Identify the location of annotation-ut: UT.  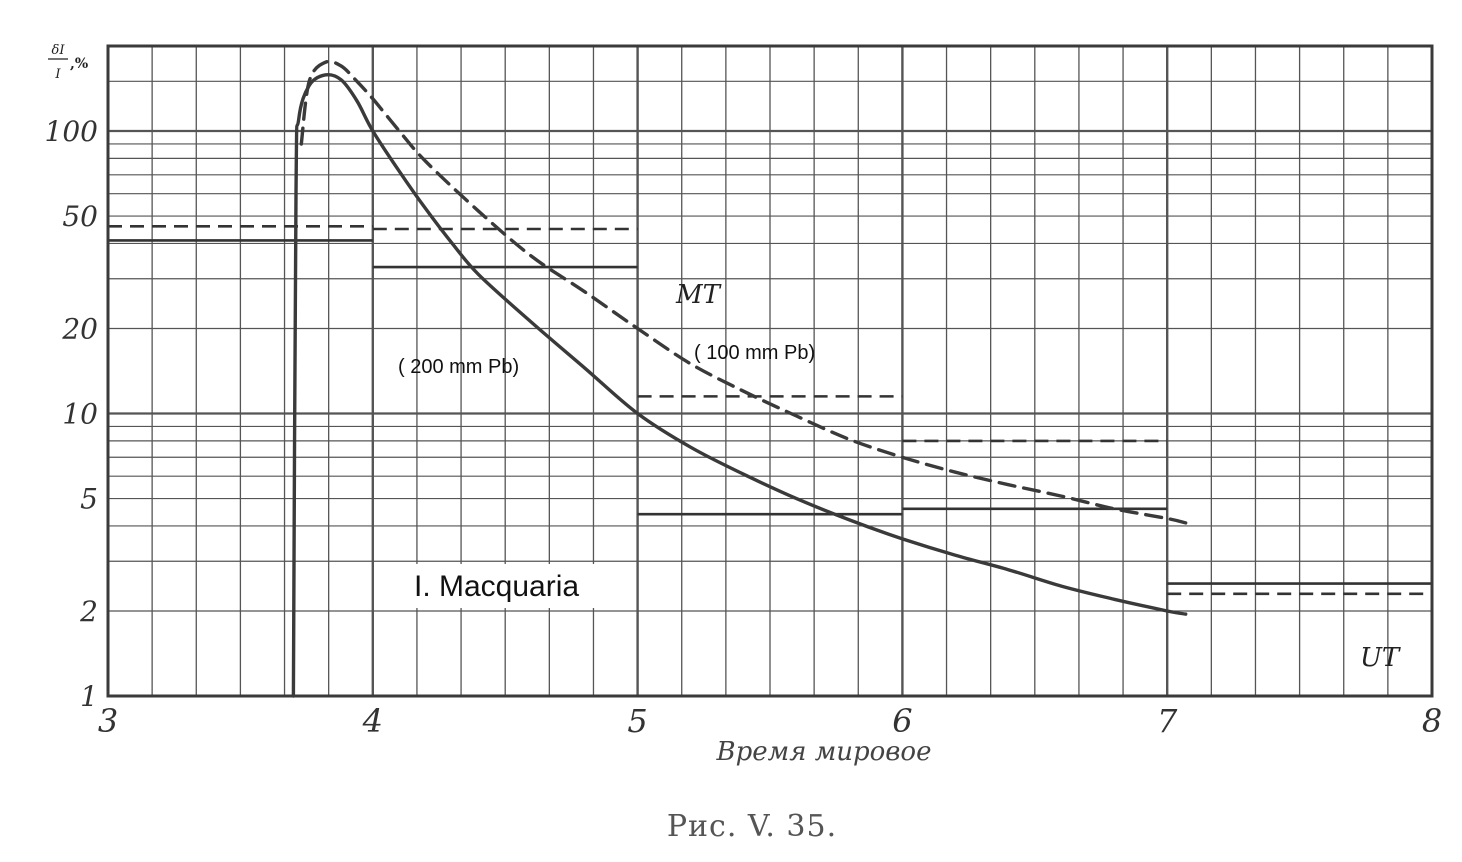
(1380, 658).